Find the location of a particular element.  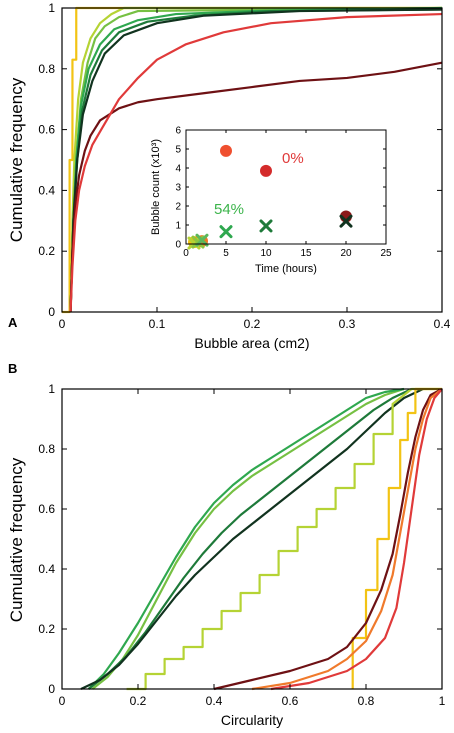

panel-b-ytick-label: 0.8 is located at coordinates (46, 449).